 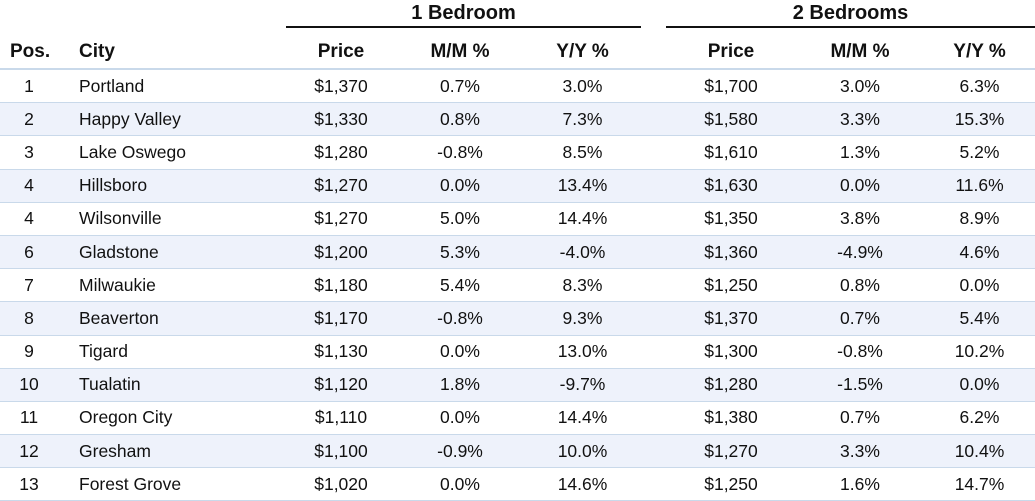 What do you see at coordinates (460, 451) in the screenshot?
I see `cell-mm-1br: -0.9%` at bounding box center [460, 451].